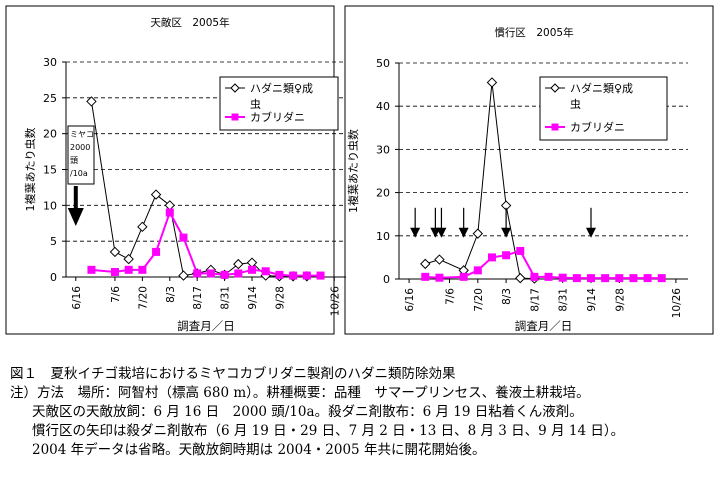 The height and width of the screenshot is (486, 716). I want to click on y-tick-label: 50, so click(383, 63).